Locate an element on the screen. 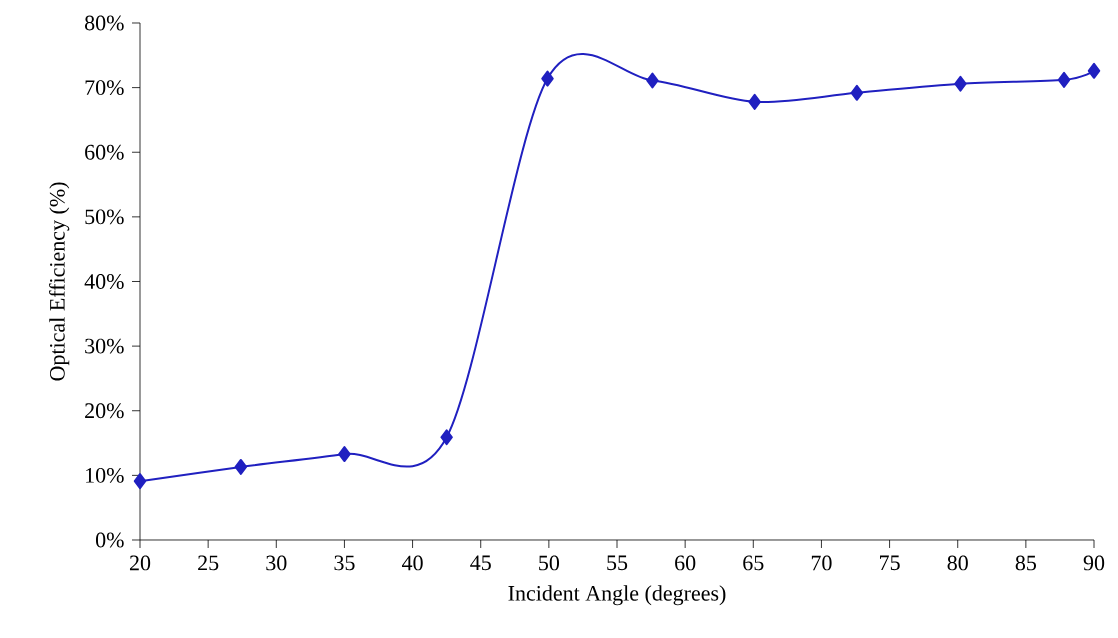 The height and width of the screenshot is (638, 1118). y-axis-title: Optical Efficiency (%) is located at coordinates (59, 281).